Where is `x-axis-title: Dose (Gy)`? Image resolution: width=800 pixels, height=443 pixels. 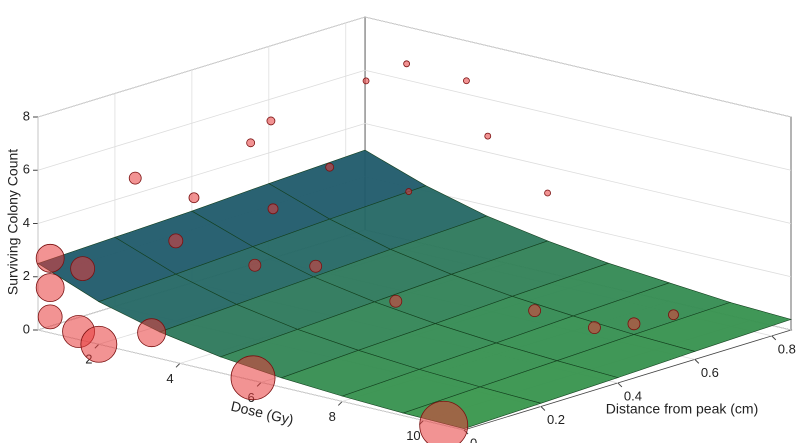
x-axis-title: Dose (Gy) is located at coordinates (262, 413).